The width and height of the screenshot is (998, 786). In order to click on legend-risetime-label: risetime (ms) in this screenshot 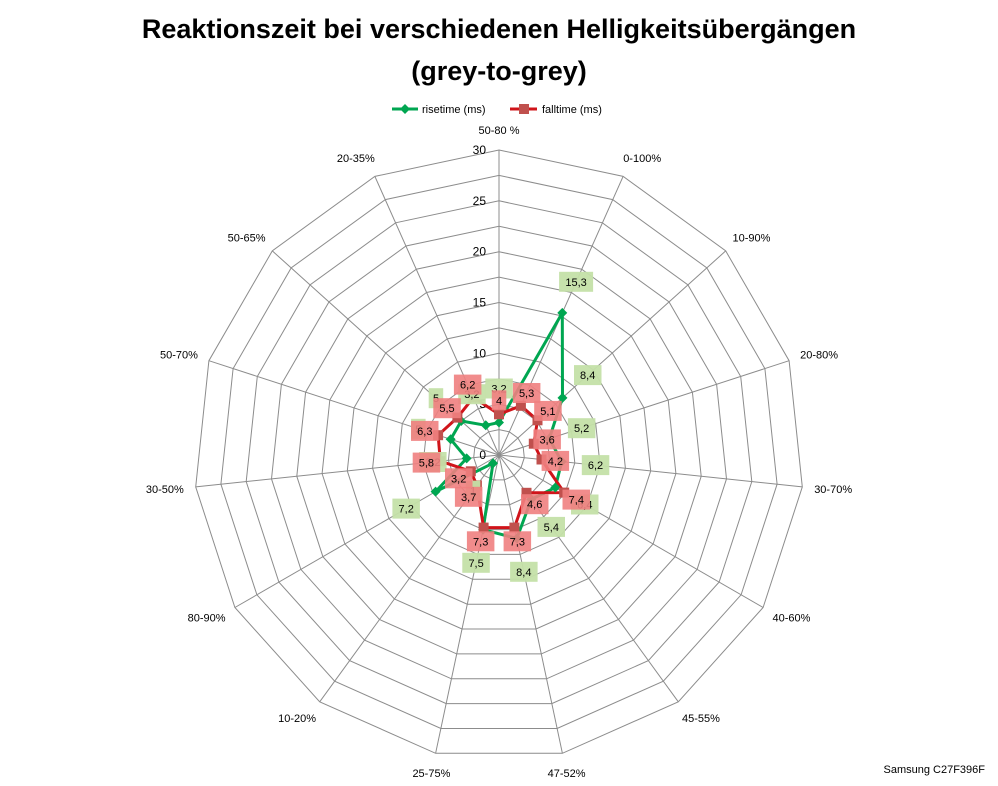, I will do `click(454, 110)`.